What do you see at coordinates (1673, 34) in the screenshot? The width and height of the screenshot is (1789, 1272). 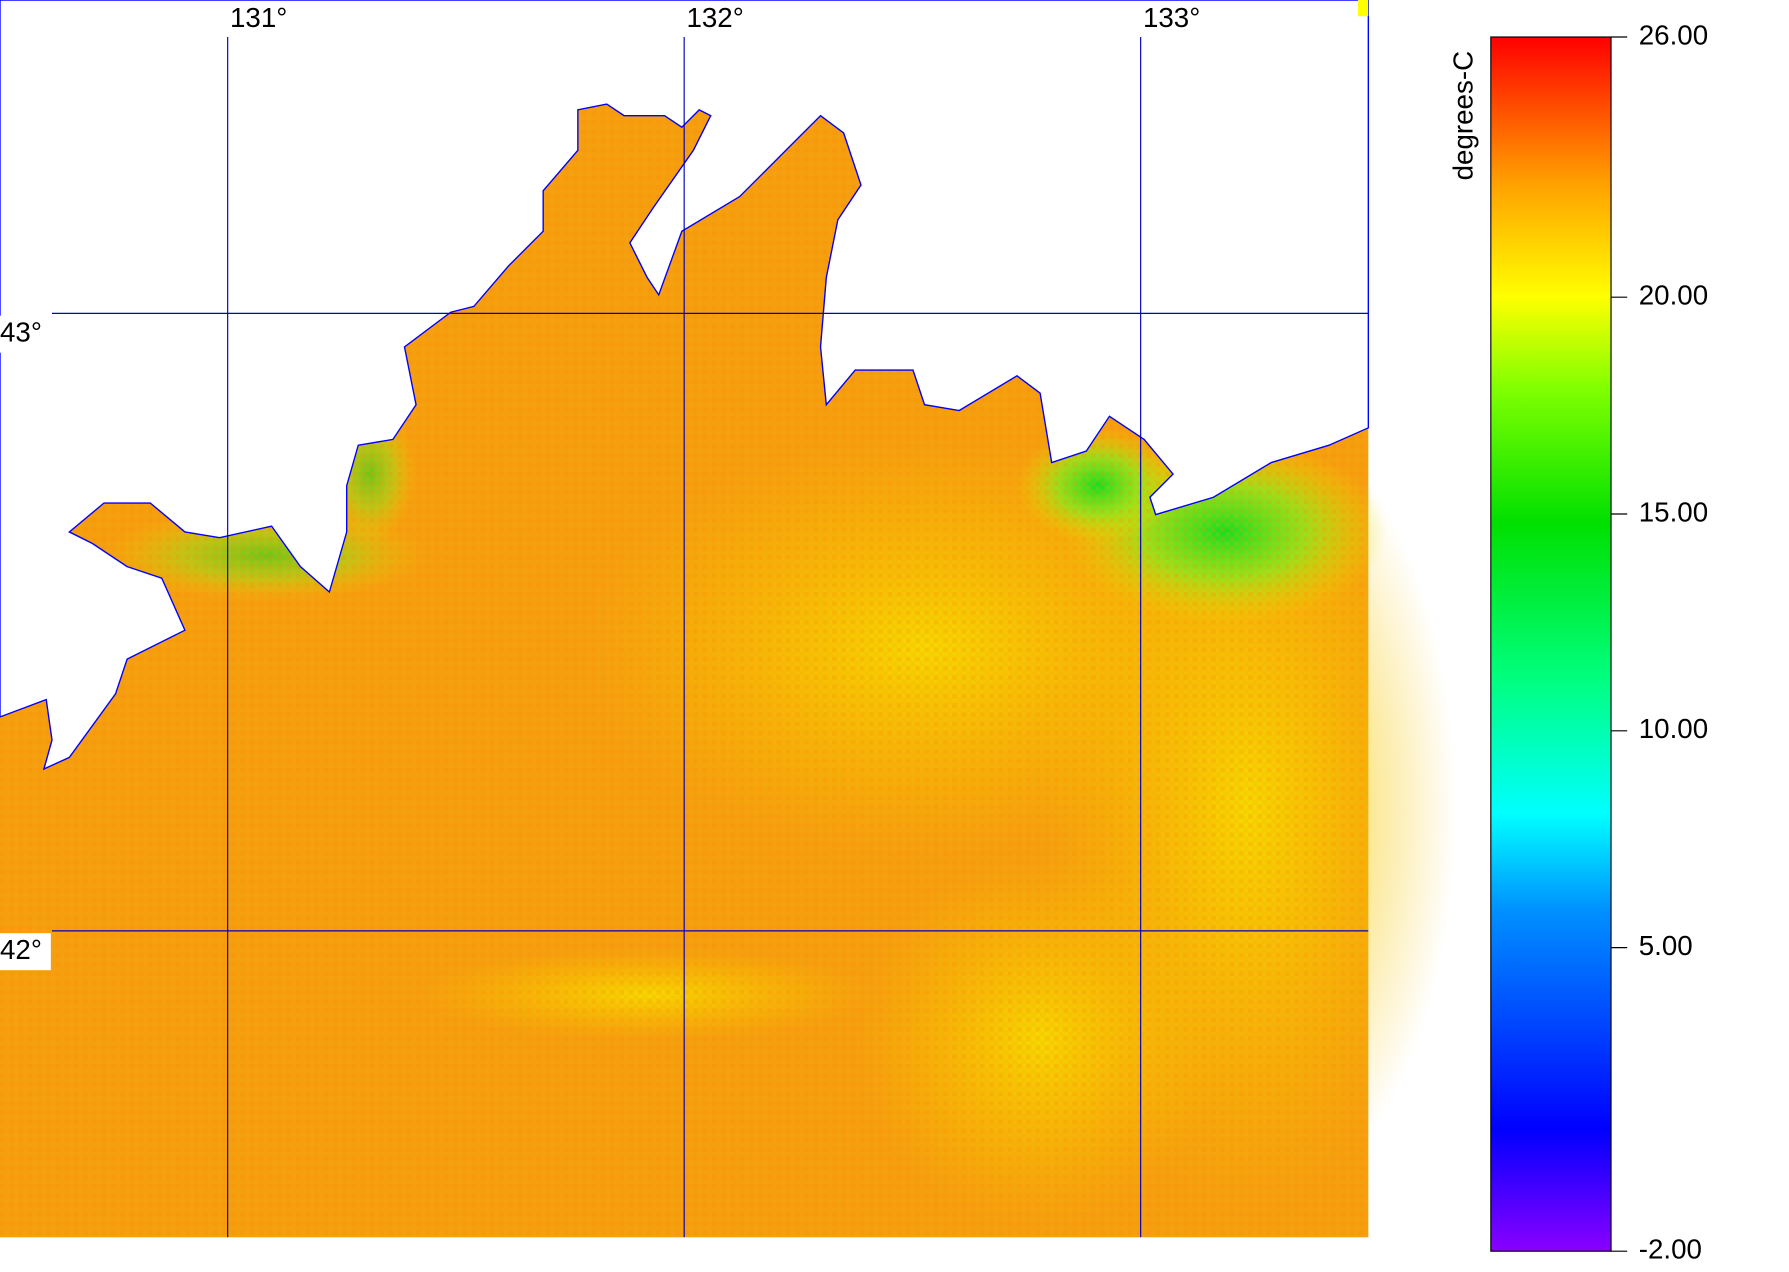 I see `colorbar-tick-label: 26.00` at bounding box center [1673, 34].